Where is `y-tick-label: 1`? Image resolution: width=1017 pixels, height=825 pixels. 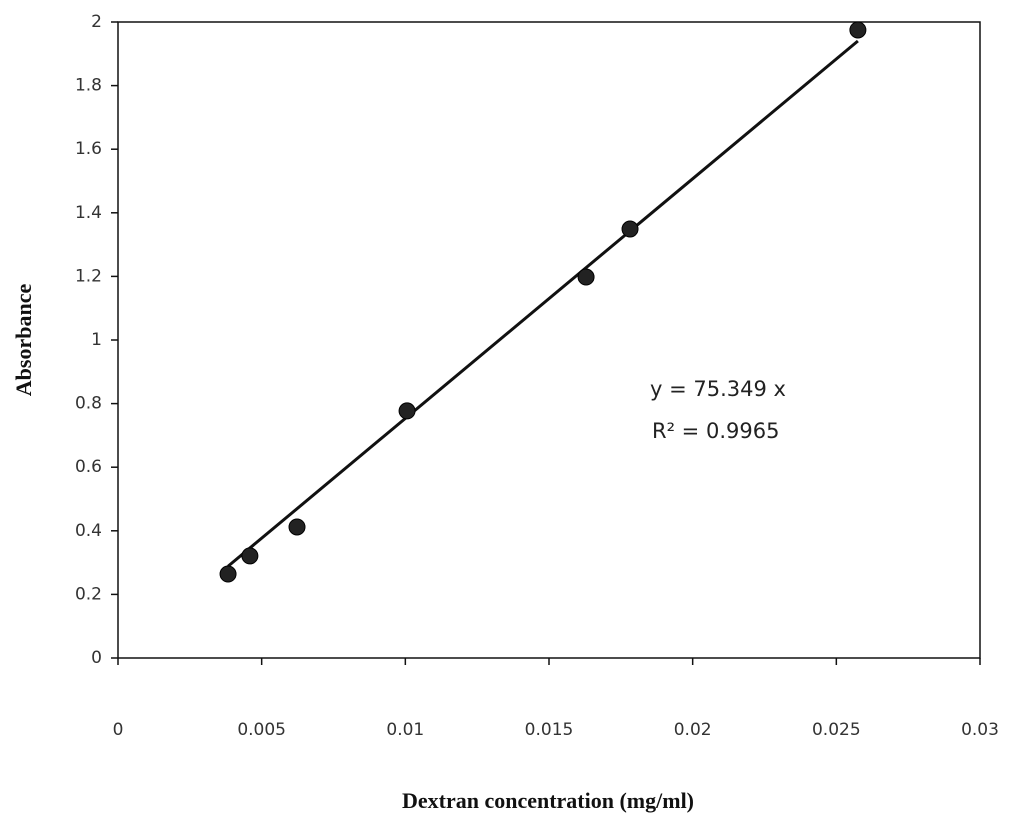
y-tick-label: 1 is located at coordinates (96, 340).